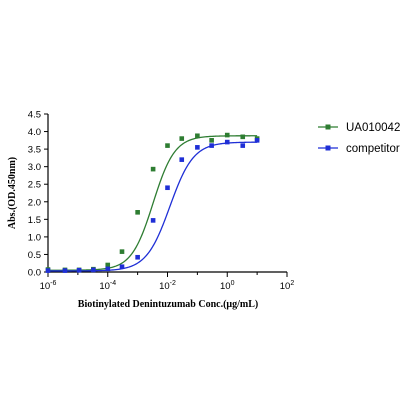 This screenshot has width=416, height=416. Describe the element at coordinates (12, 193) in the screenshot. I see `y-axis-label: Abs.(OD.450nm)` at that location.